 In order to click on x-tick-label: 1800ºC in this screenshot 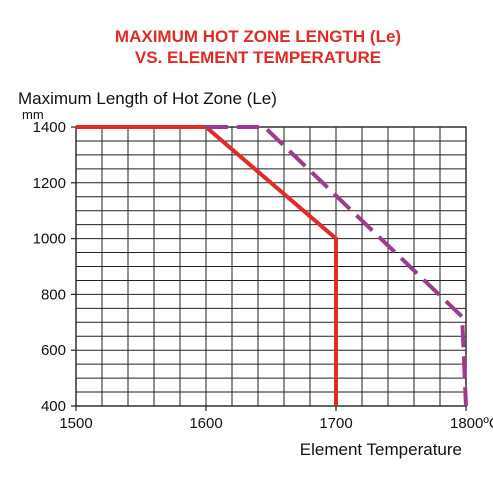, I will do `click(471, 423)`.